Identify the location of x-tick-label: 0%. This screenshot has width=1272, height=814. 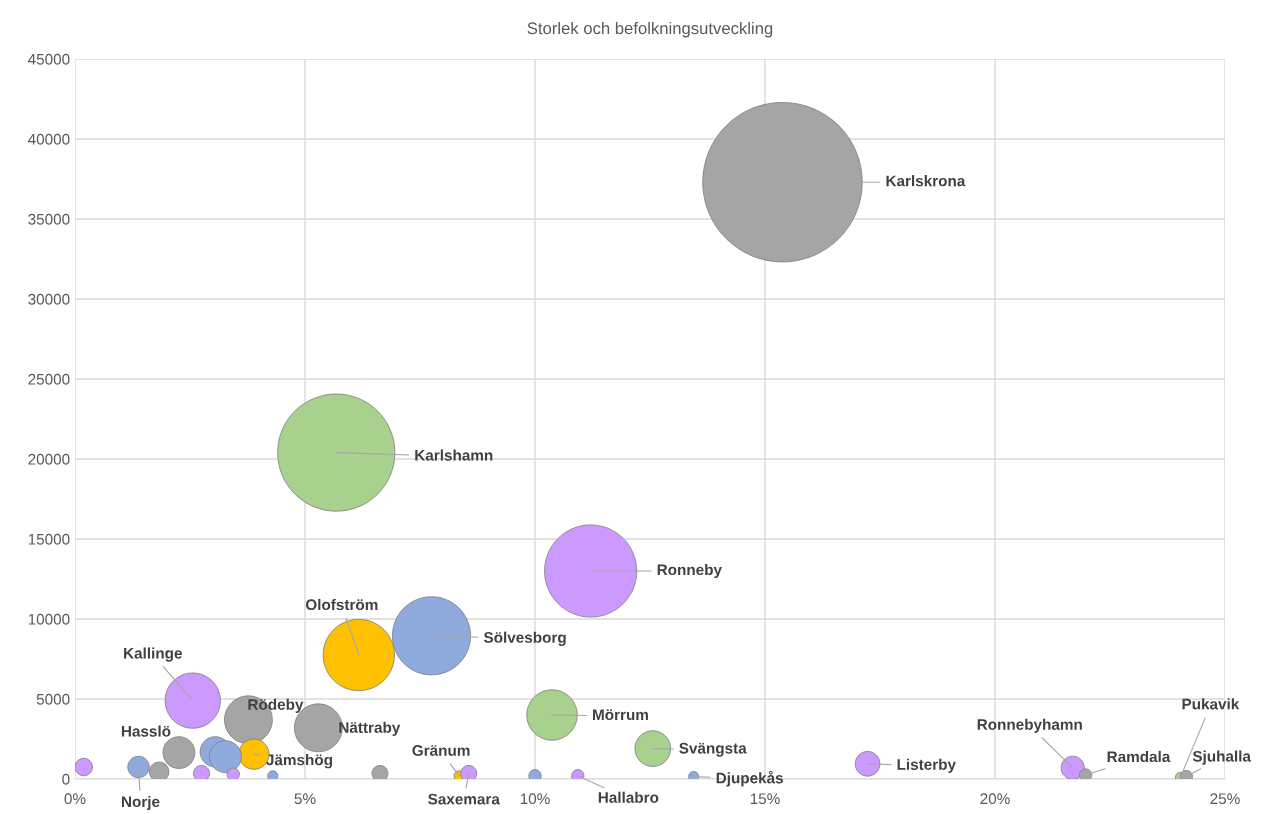
(75, 799).